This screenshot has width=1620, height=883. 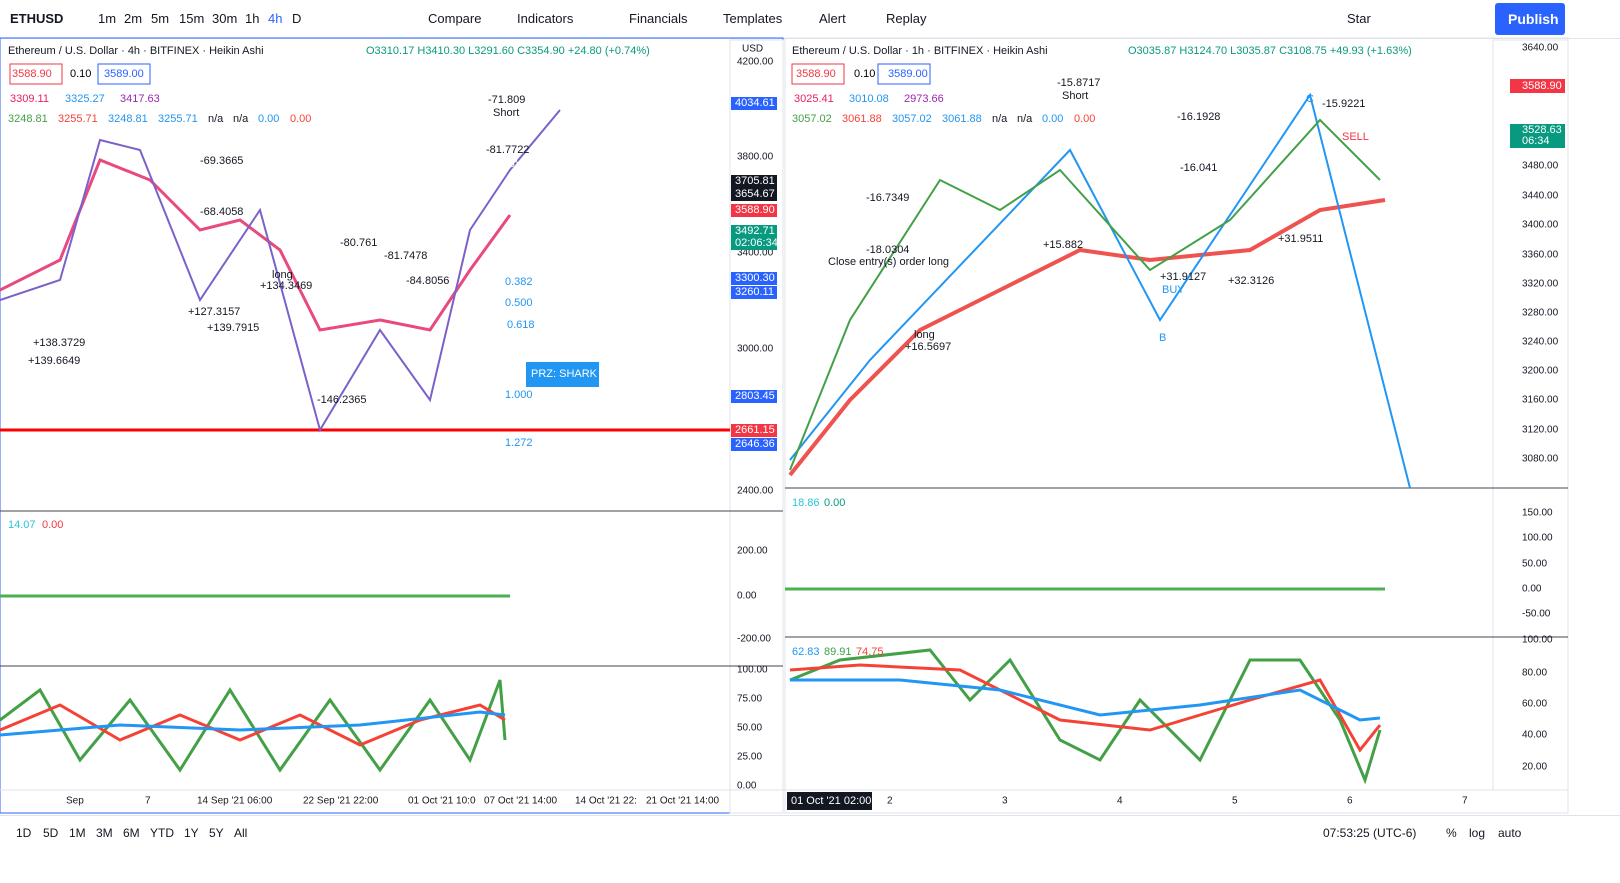 I want to click on range: All, so click(x=241, y=833).